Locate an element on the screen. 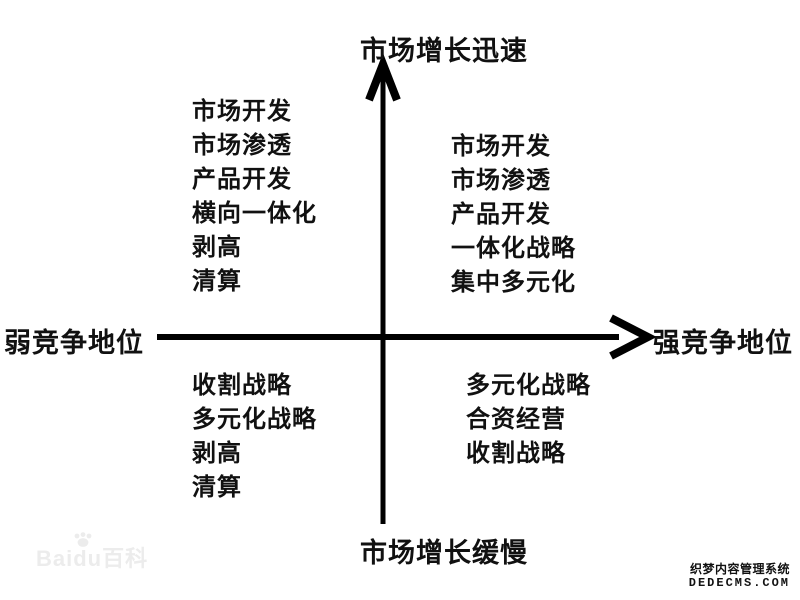 The height and width of the screenshot is (600, 800). strategy-item: 集中多元化 is located at coordinates (513, 282).